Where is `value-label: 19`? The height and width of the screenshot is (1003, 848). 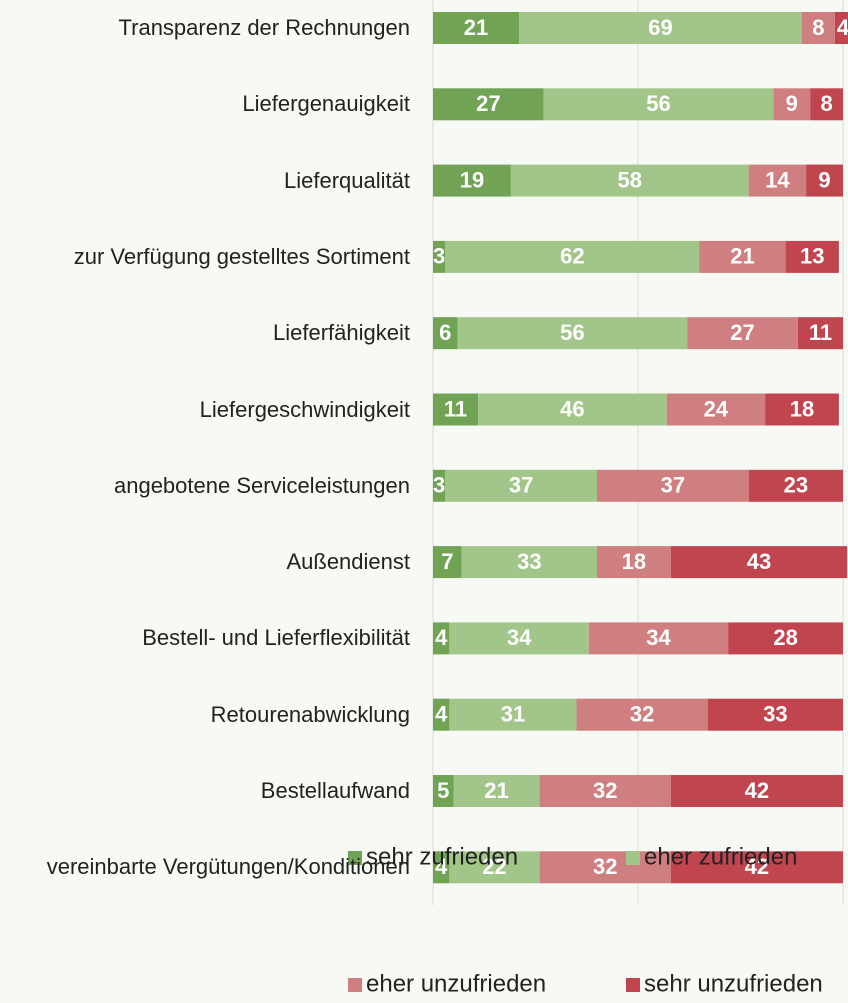 value-label: 19 is located at coordinates (472, 179).